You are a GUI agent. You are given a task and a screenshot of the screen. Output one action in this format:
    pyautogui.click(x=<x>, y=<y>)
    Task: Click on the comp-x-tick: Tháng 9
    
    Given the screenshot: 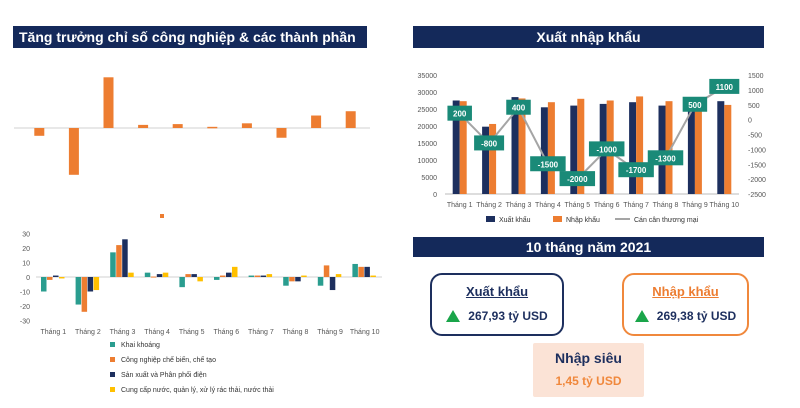 What is the action you would take?
    pyautogui.click(x=330, y=332)
    